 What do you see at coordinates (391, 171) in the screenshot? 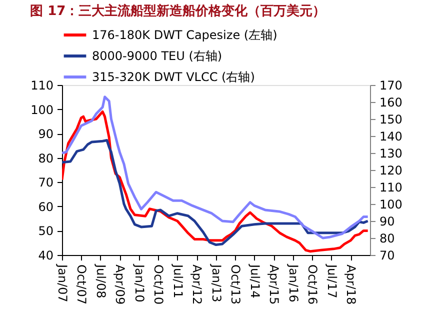
I see `y2-tick-label: 120` at bounding box center [391, 171].